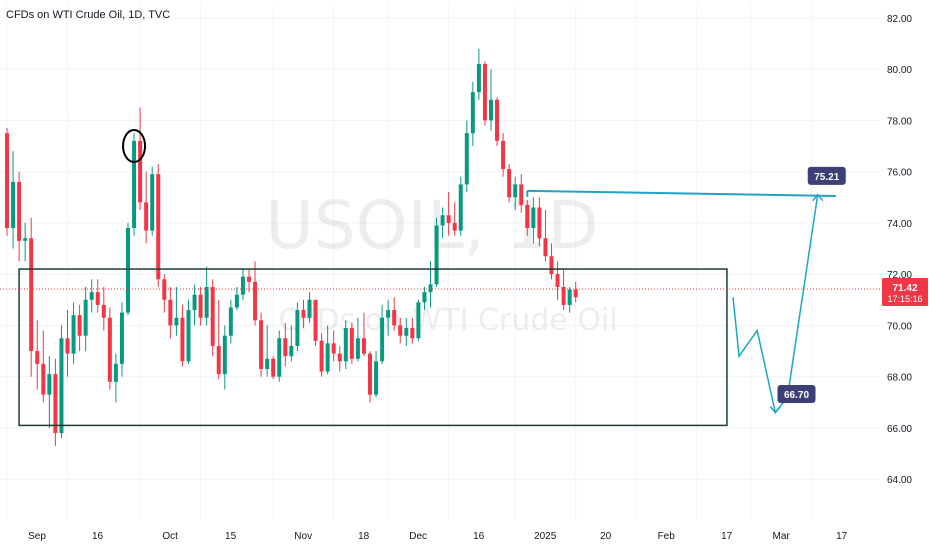  I want to click on resistance-line, so click(681, 193).